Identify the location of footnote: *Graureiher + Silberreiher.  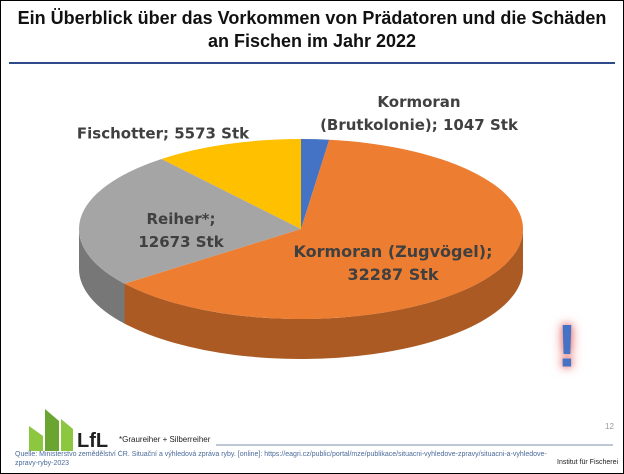
(165, 439).